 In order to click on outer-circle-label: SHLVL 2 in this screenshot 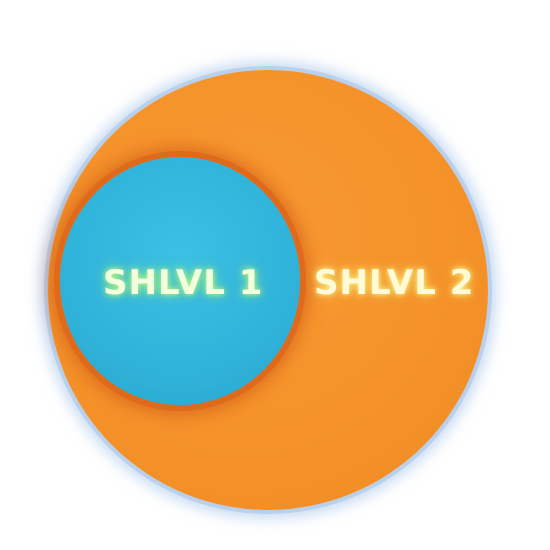, I will do `click(394, 283)`.